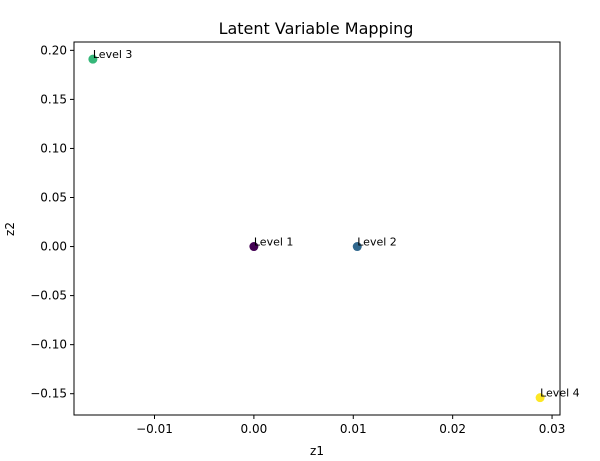  What do you see at coordinates (552, 429) in the screenshot?
I see `x-tick-label: 0.03` at bounding box center [552, 429].